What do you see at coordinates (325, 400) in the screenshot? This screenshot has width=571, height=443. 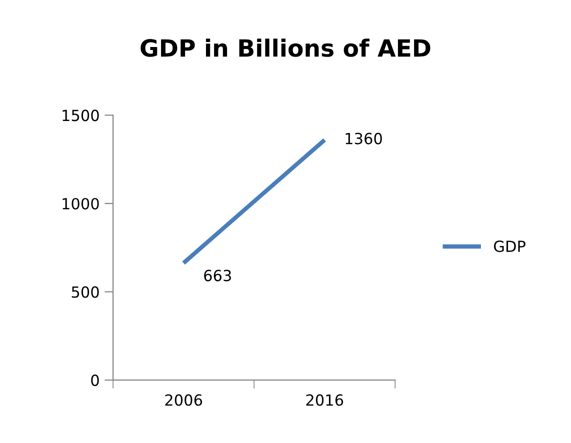 I see `x-tick-label: 2016` at bounding box center [325, 400].